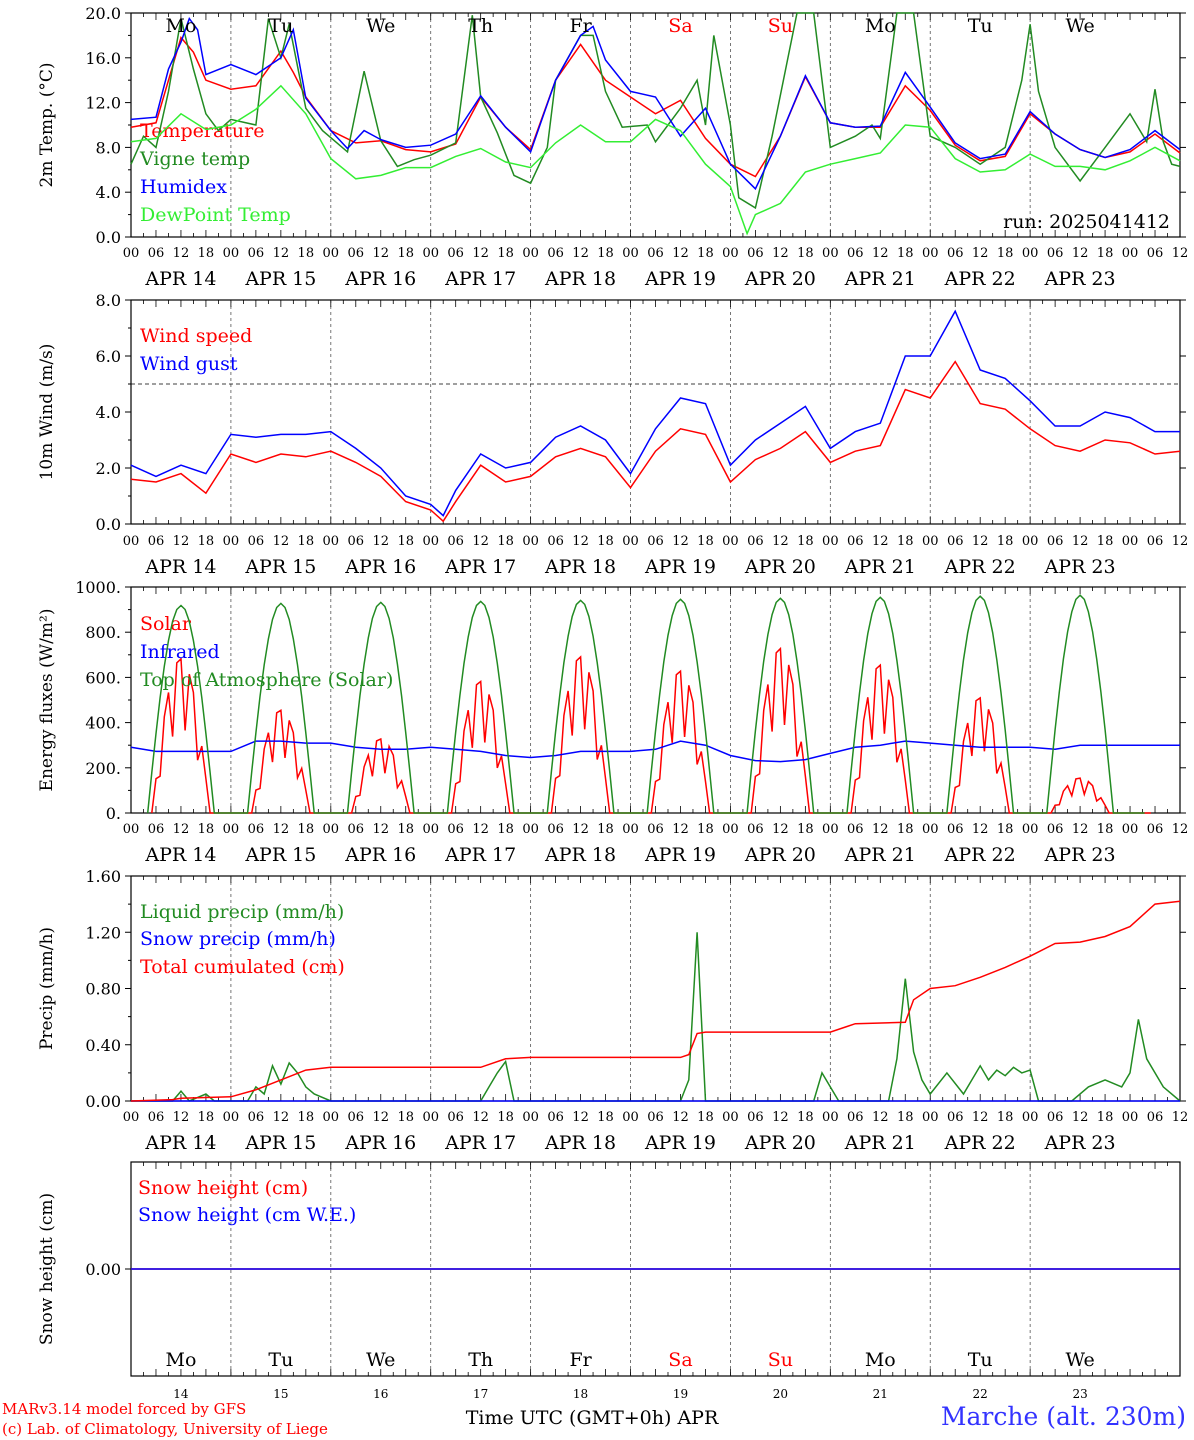  Describe the element at coordinates (680, 567) in the screenshot. I see `date-label: APR 19` at that location.